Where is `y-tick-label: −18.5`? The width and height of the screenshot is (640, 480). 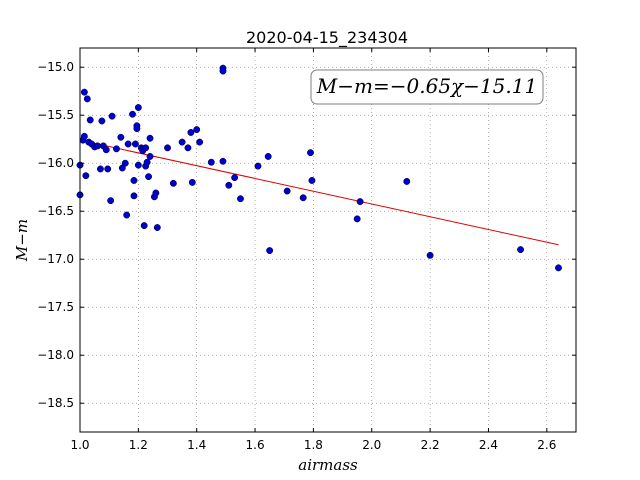
y-tick-label: −18.5 is located at coordinates (55, 403).